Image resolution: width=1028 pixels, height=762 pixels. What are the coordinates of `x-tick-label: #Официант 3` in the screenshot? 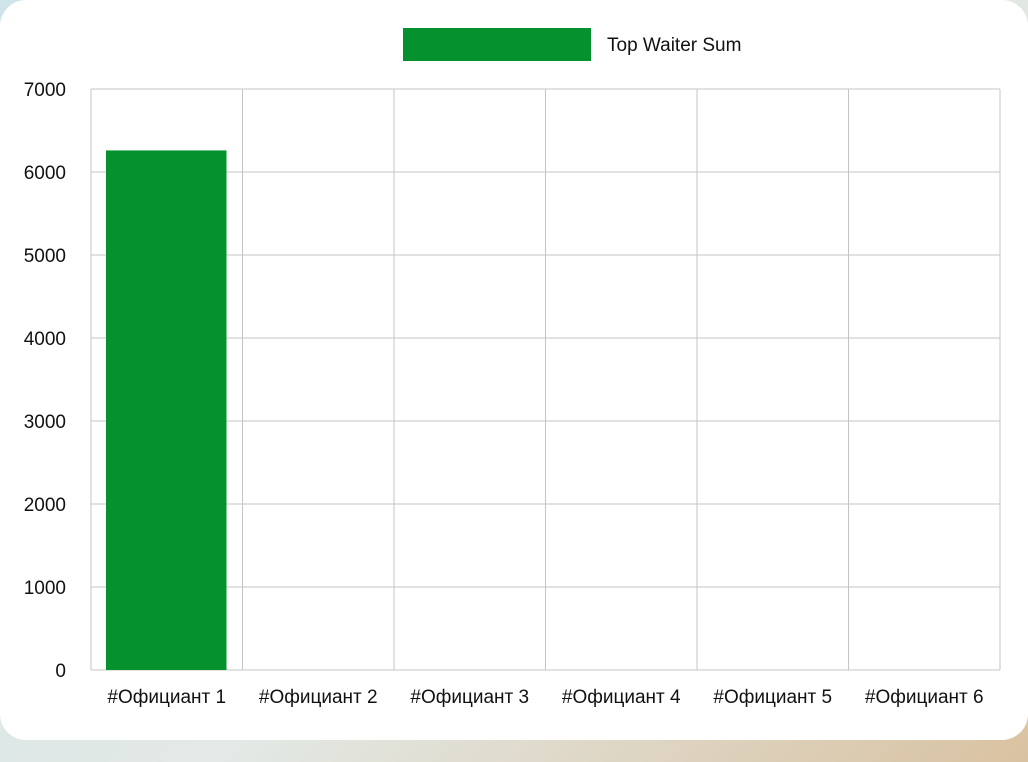 It's located at (469, 697).